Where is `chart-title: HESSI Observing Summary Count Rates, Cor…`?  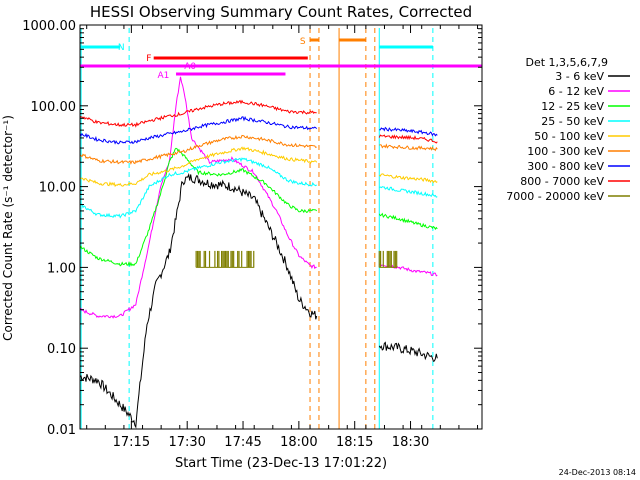 chart-title: HESSI Observing Summary Count Rates, Cor… is located at coordinates (281, 12).